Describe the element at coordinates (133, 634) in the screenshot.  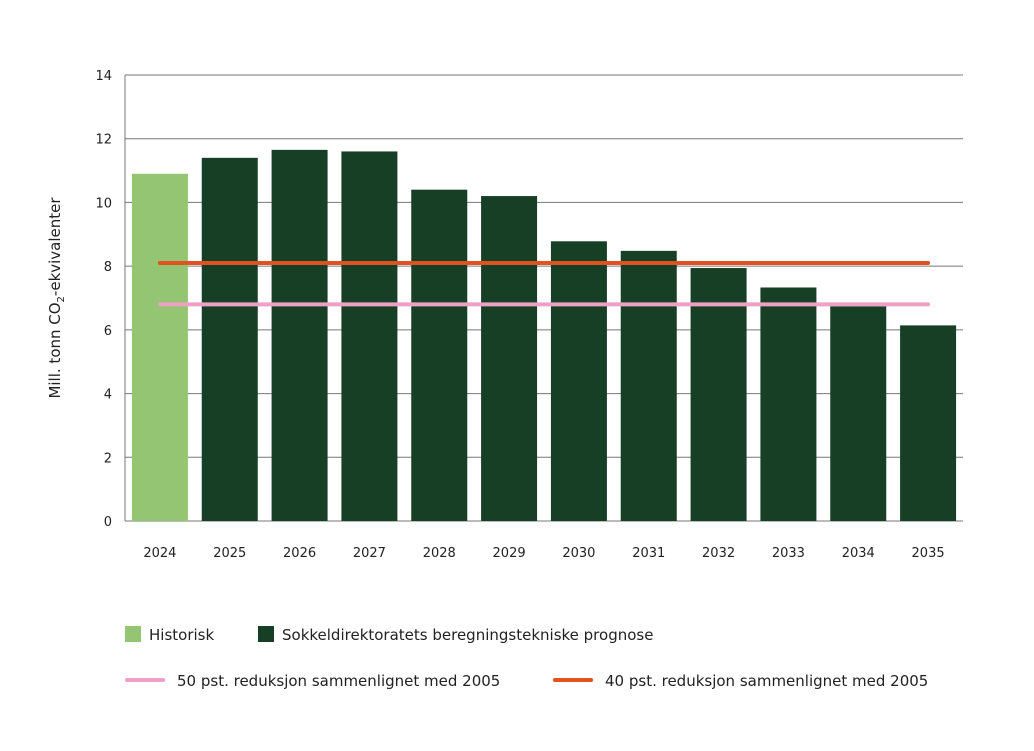
I see `legend-swatch-historisk` at that location.